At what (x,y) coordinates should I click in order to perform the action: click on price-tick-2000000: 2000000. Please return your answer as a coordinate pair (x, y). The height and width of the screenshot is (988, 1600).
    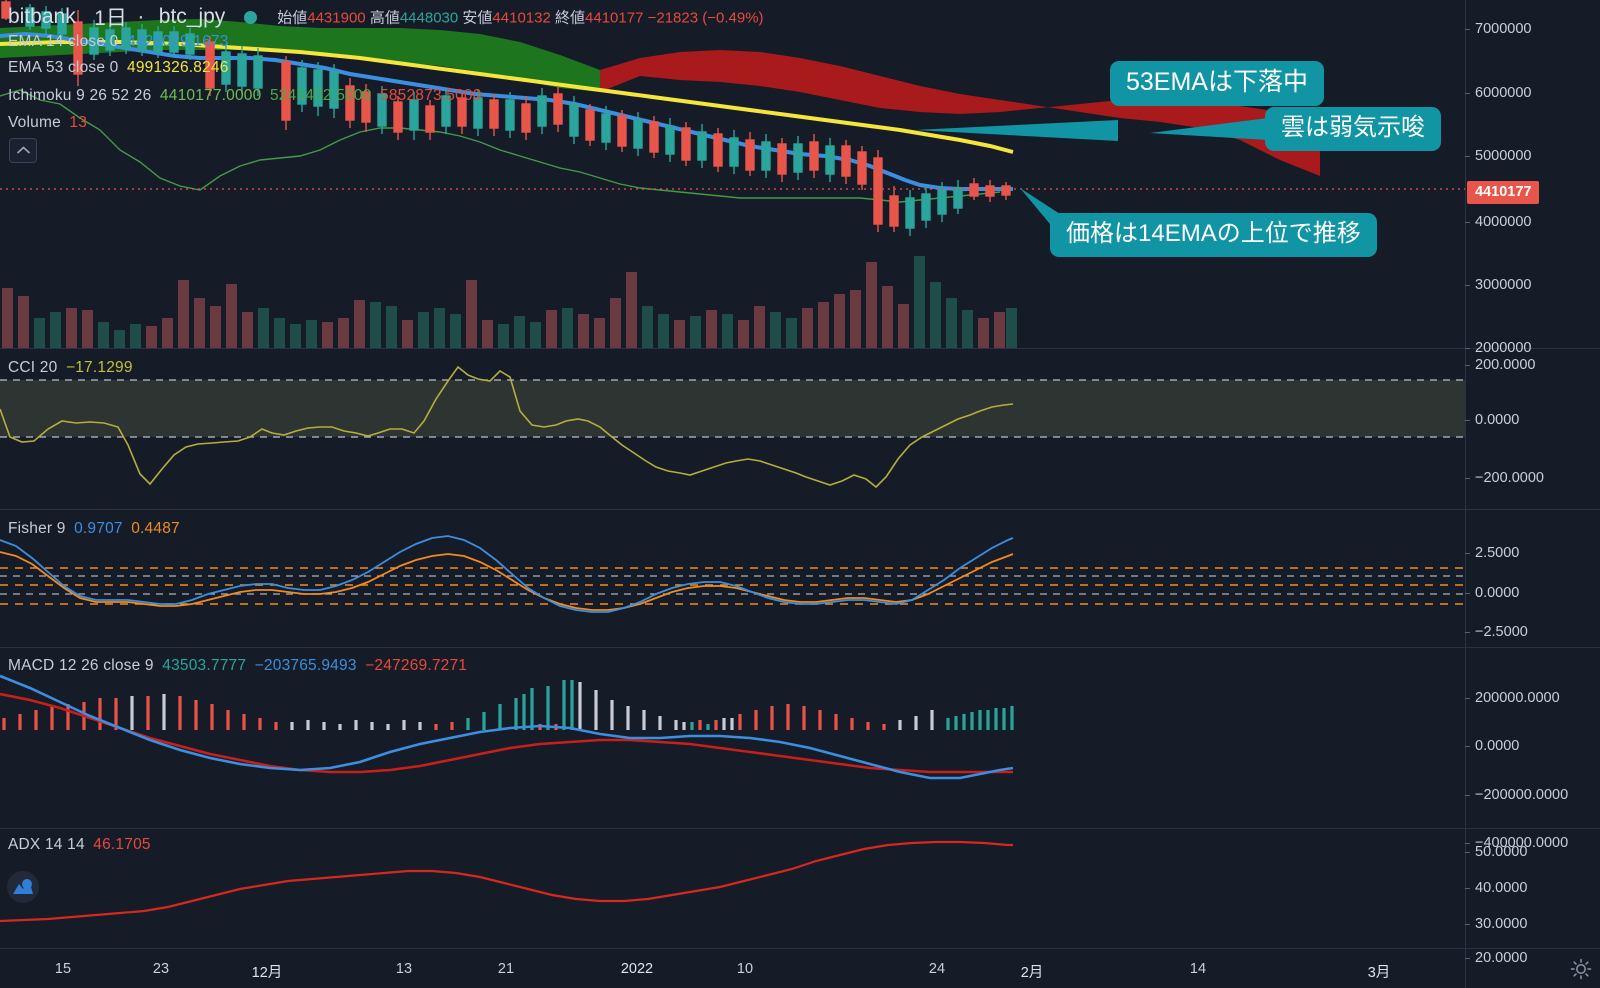
    Looking at the image, I should click on (1498, 348).